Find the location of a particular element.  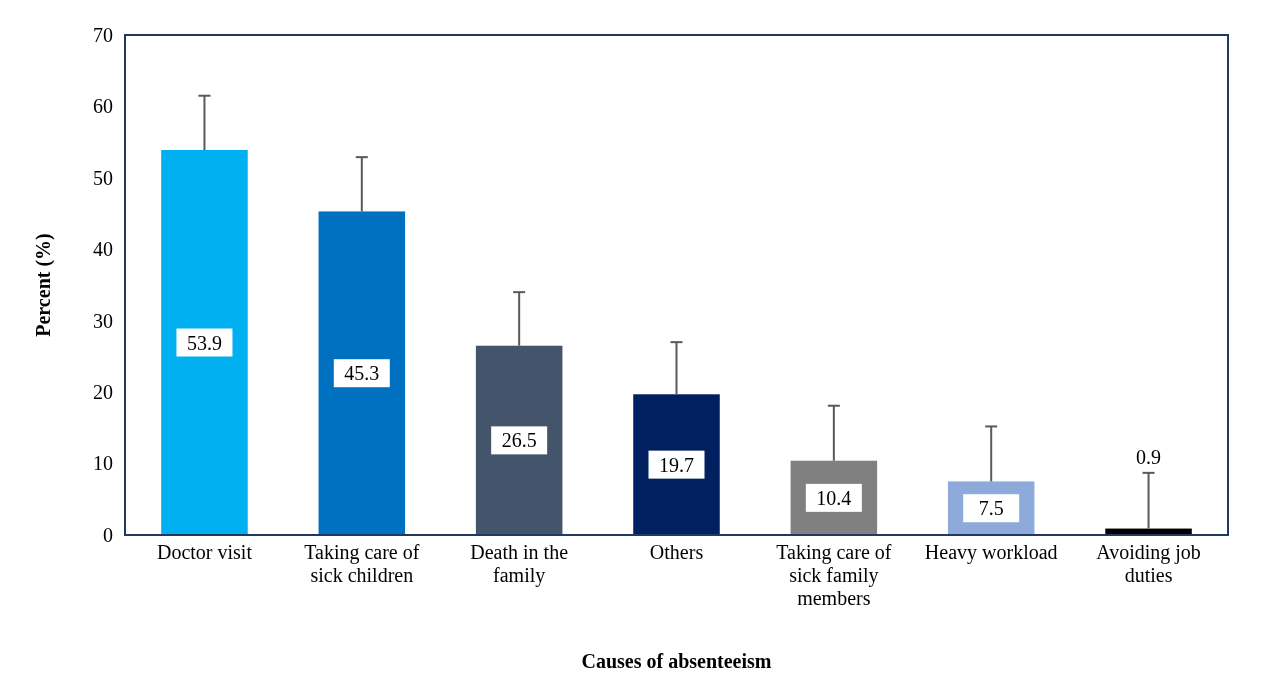

data-label: 19.7 is located at coordinates (676, 464).